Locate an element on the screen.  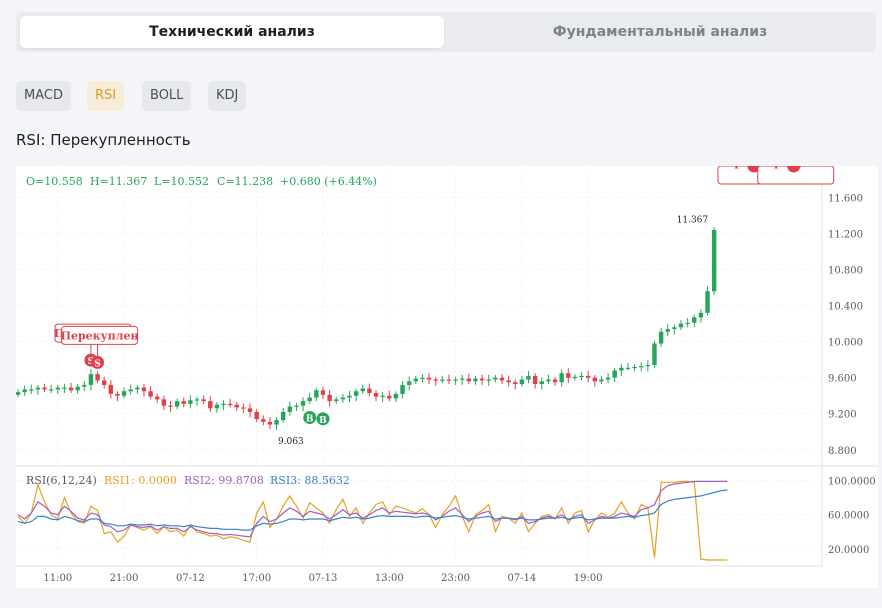
chip-kdj: KDJ is located at coordinates (227, 96).